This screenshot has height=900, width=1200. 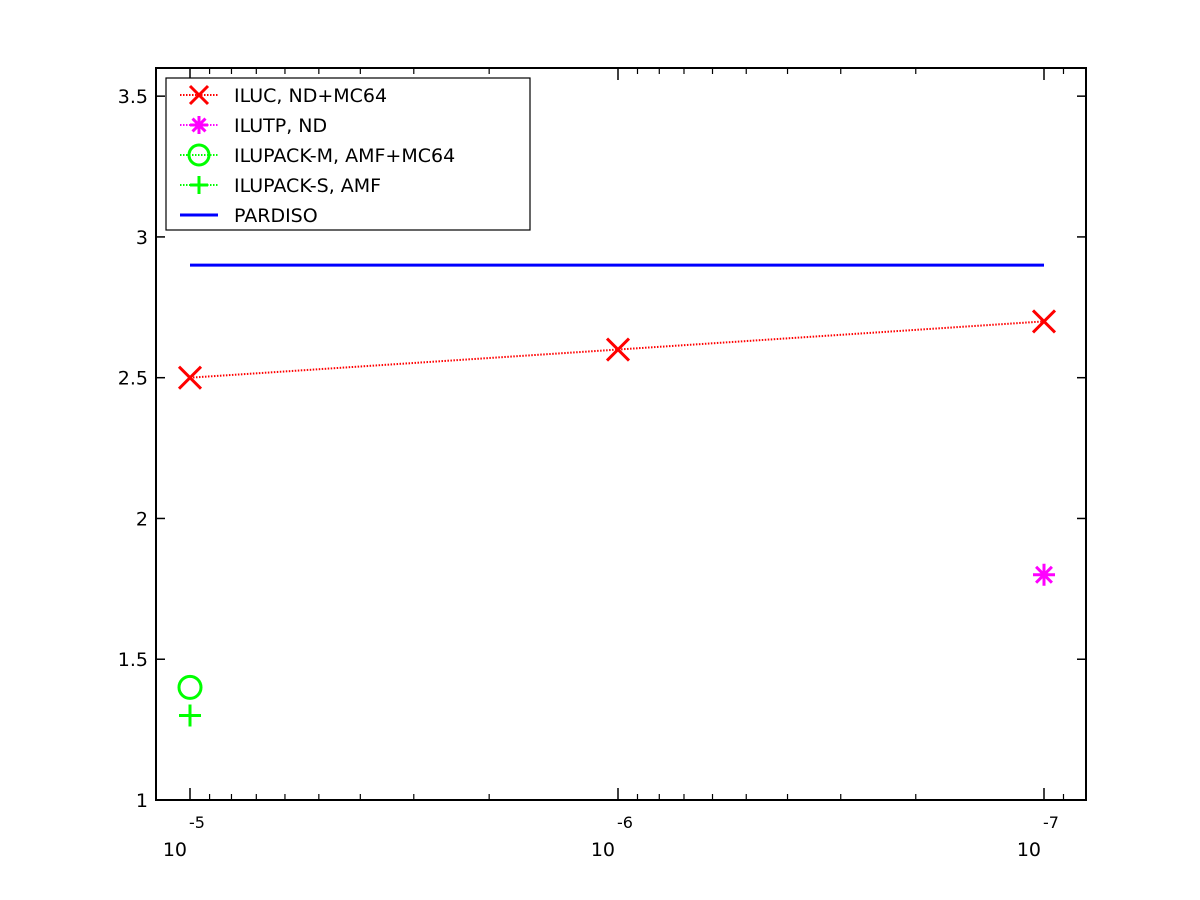 I want to click on series-ilutp-nd, so click(x=1044, y=574).